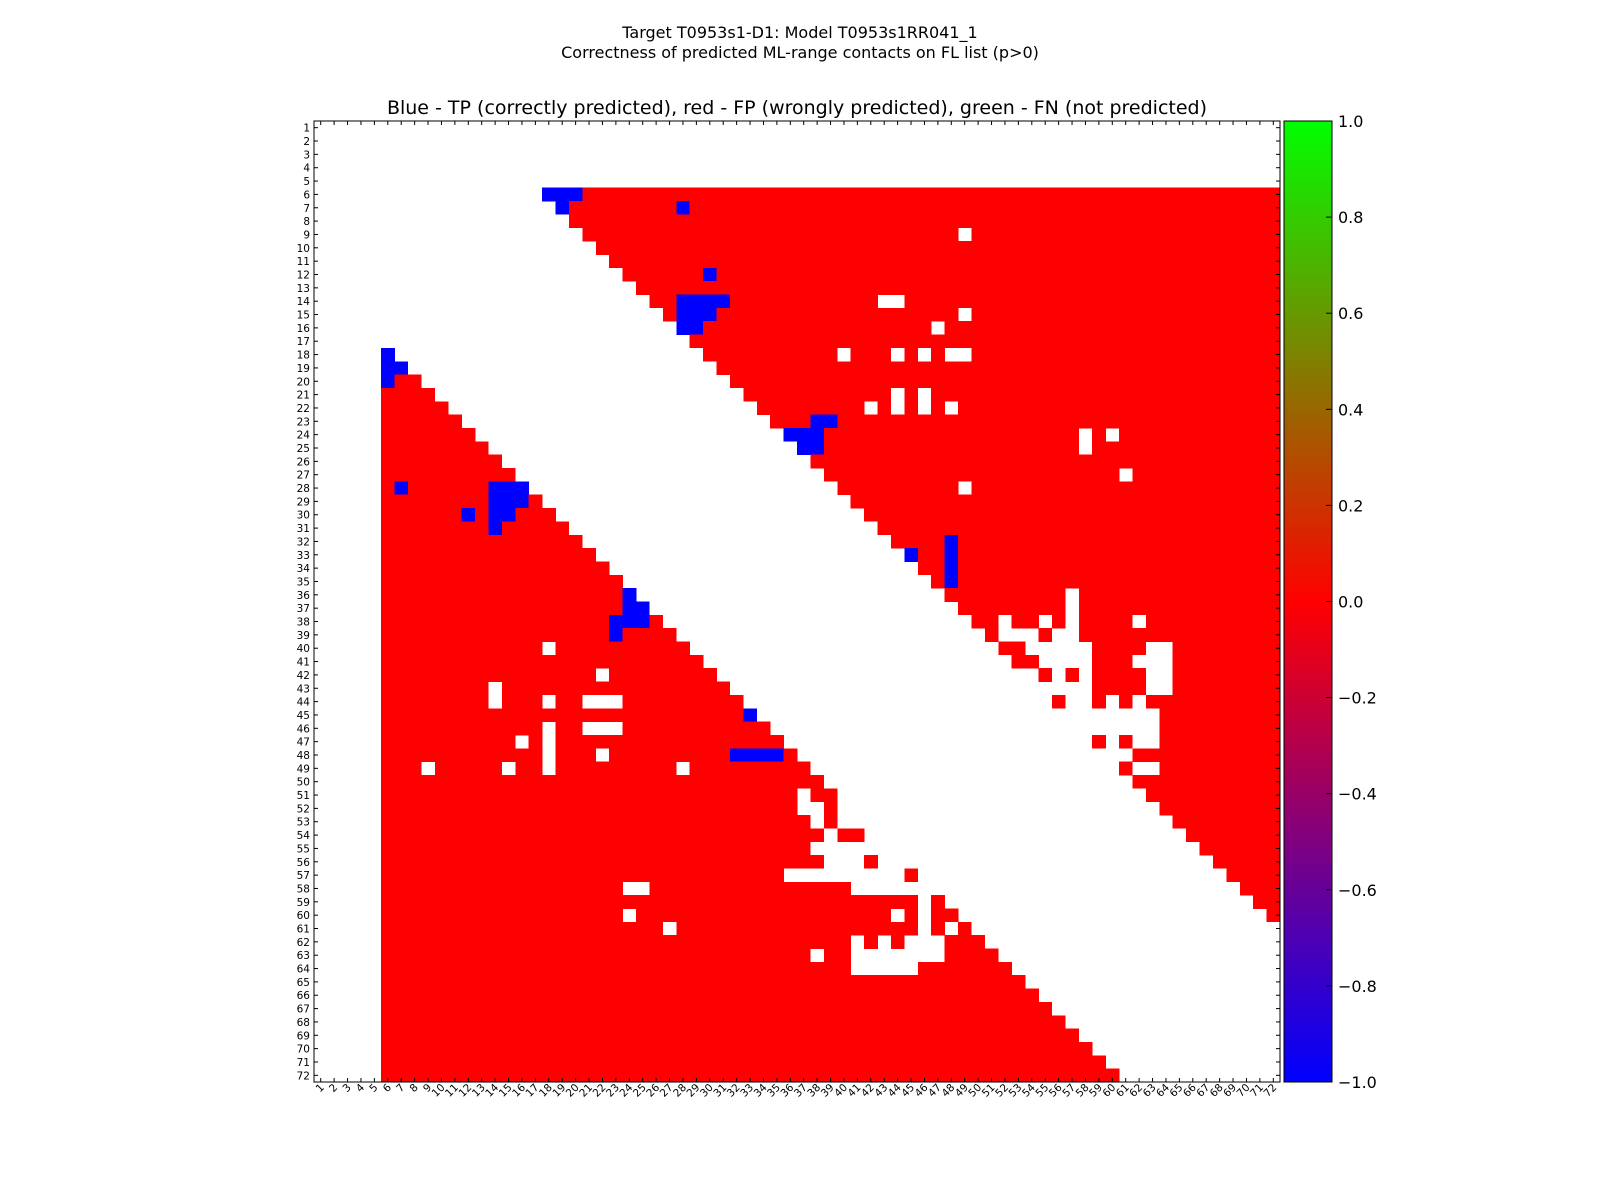 This screenshot has height=1200, width=1600. I want to click on y-tick-label: 66, so click(304, 996).